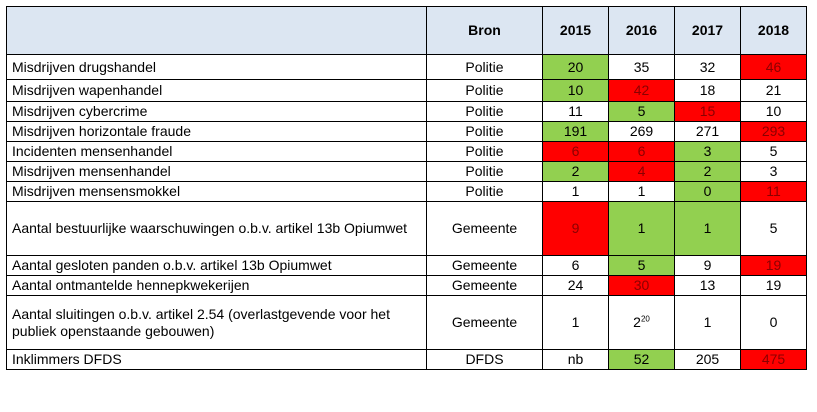 This screenshot has height=412, width=817. What do you see at coordinates (773, 131) in the screenshot?
I see `value-cell: 293` at bounding box center [773, 131].